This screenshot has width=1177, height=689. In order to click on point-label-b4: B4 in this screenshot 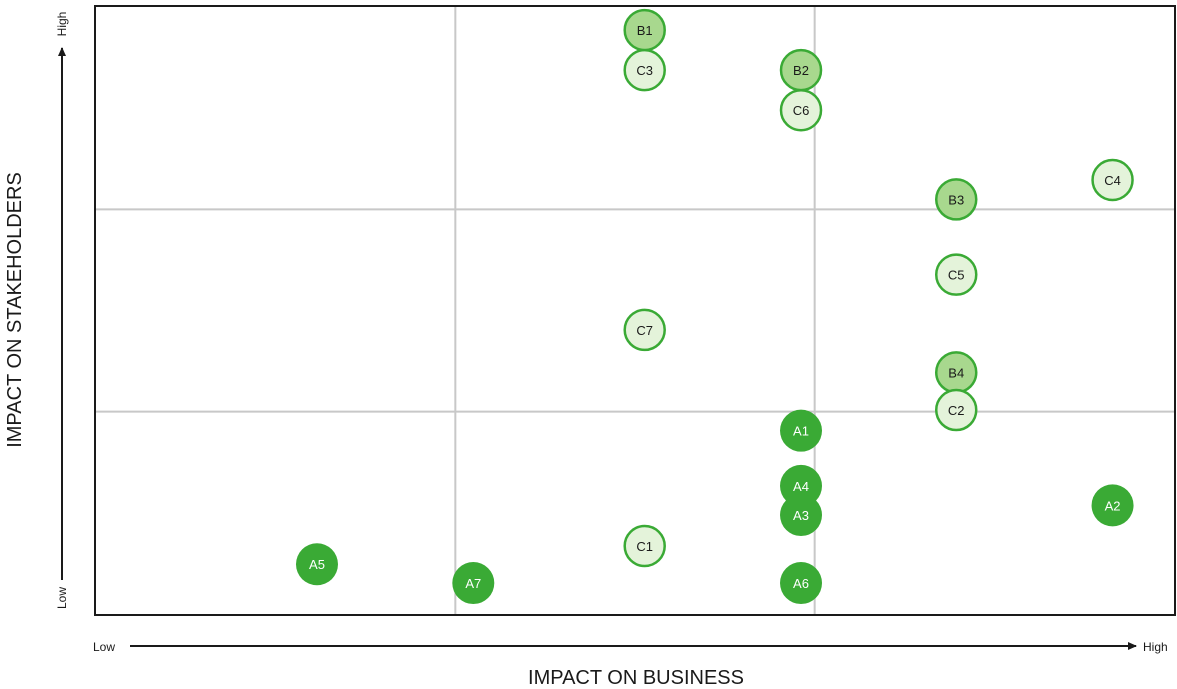, I will do `click(956, 372)`.